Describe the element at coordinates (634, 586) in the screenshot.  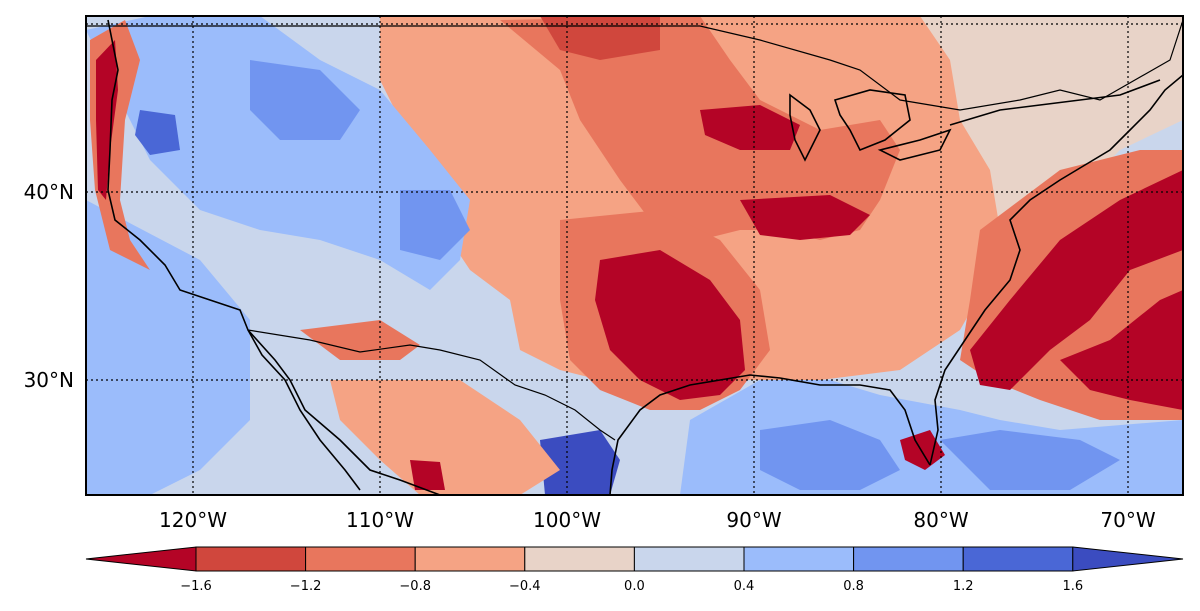
I see `colorbar-tick-label: 0.0` at that location.